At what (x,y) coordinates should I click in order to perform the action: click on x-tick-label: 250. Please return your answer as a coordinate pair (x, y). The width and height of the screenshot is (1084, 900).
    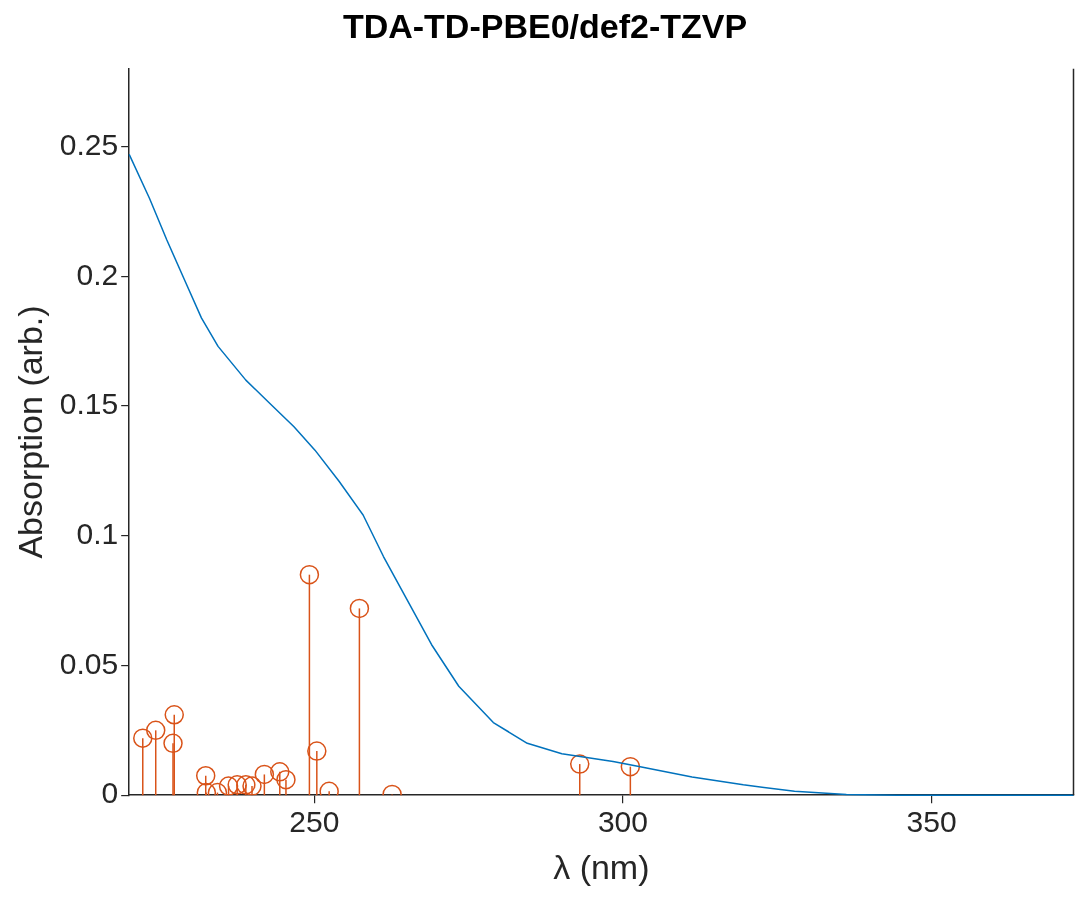
    Looking at the image, I should click on (314, 822).